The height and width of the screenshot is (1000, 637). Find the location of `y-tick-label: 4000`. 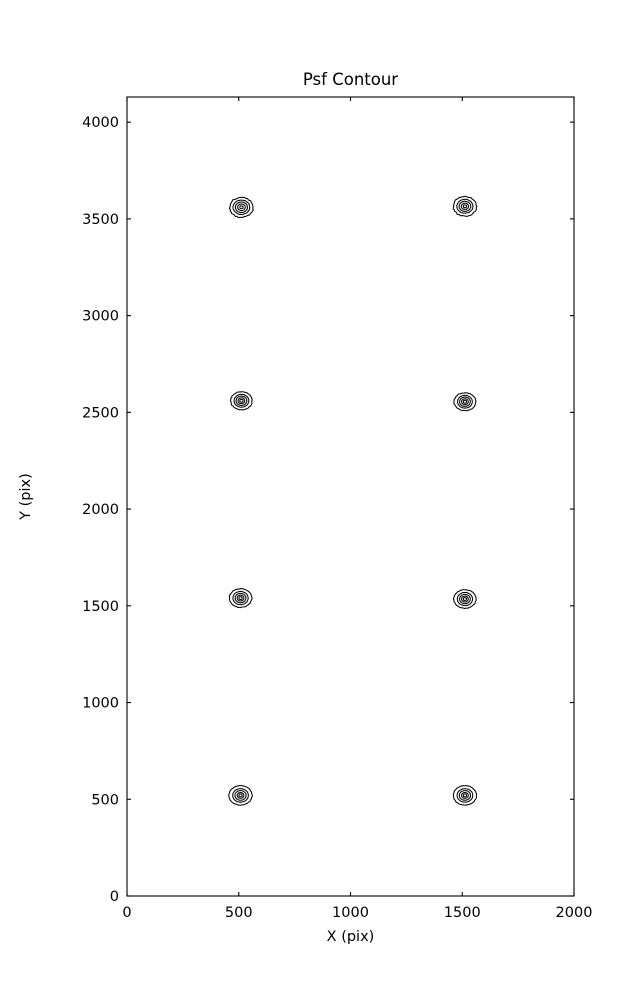

y-tick-label: 4000 is located at coordinates (100, 123).